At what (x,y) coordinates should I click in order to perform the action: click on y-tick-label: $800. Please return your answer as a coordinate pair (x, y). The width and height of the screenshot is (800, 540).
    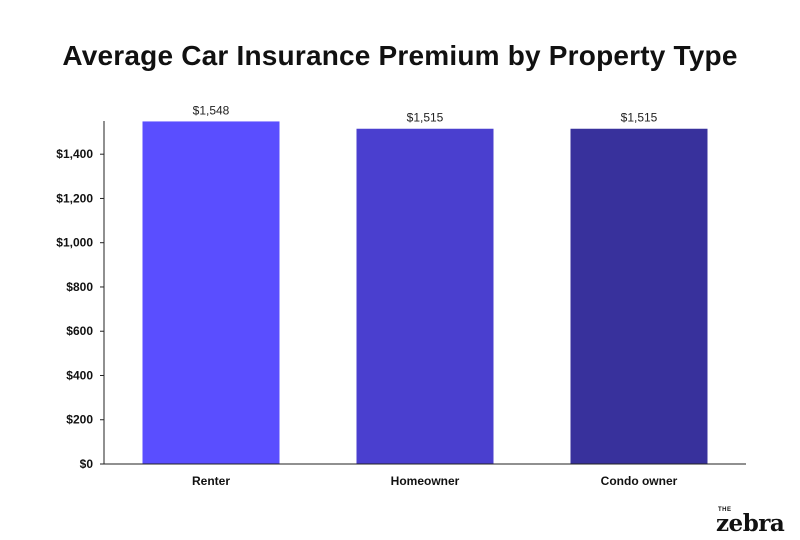
    Looking at the image, I should click on (79, 287).